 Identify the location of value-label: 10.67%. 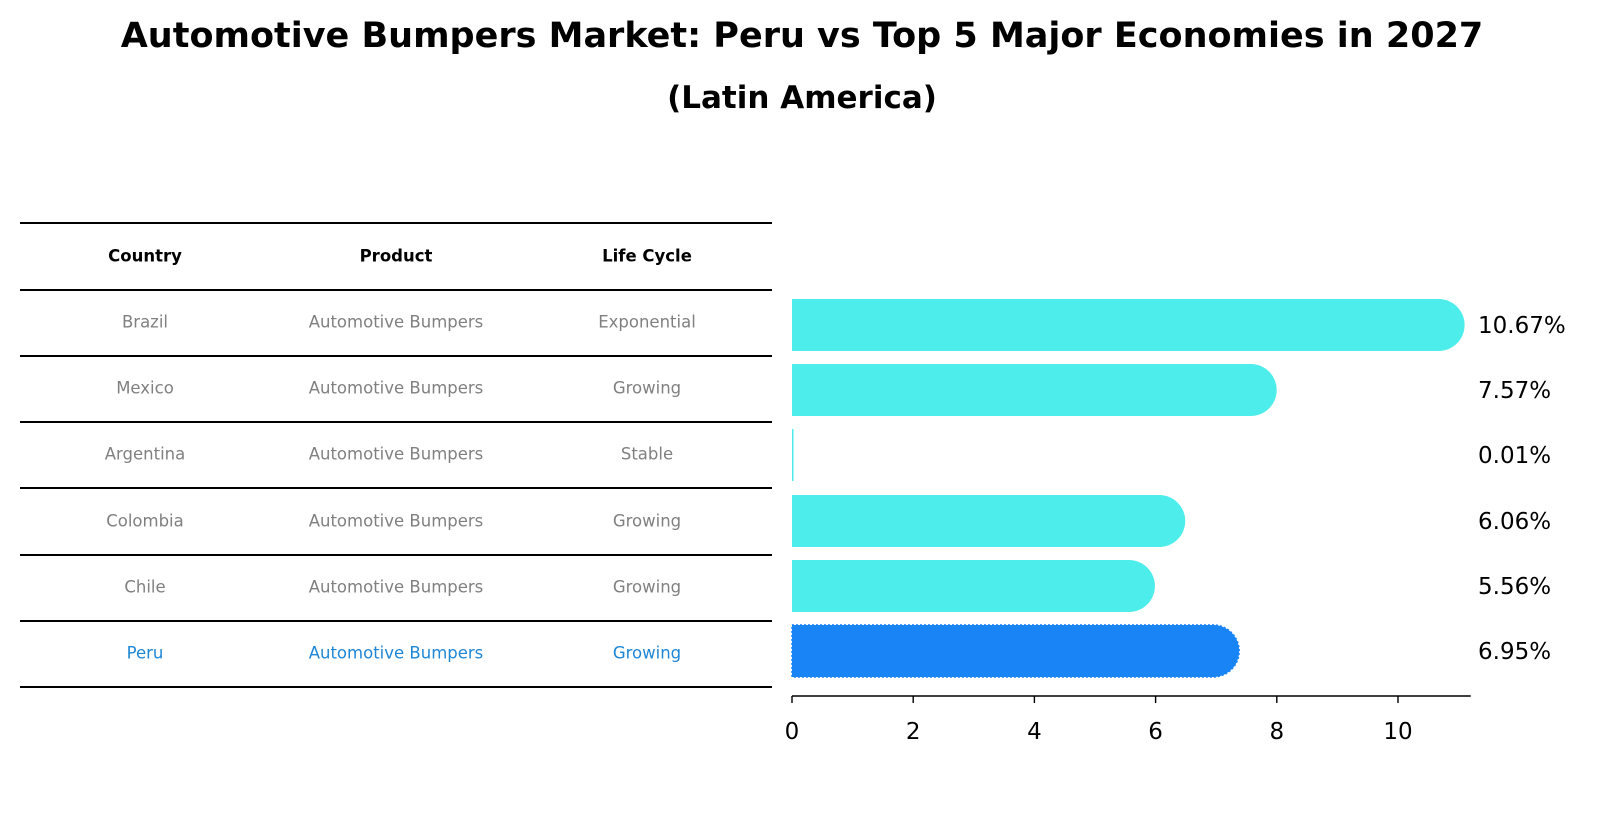
(1522, 326).